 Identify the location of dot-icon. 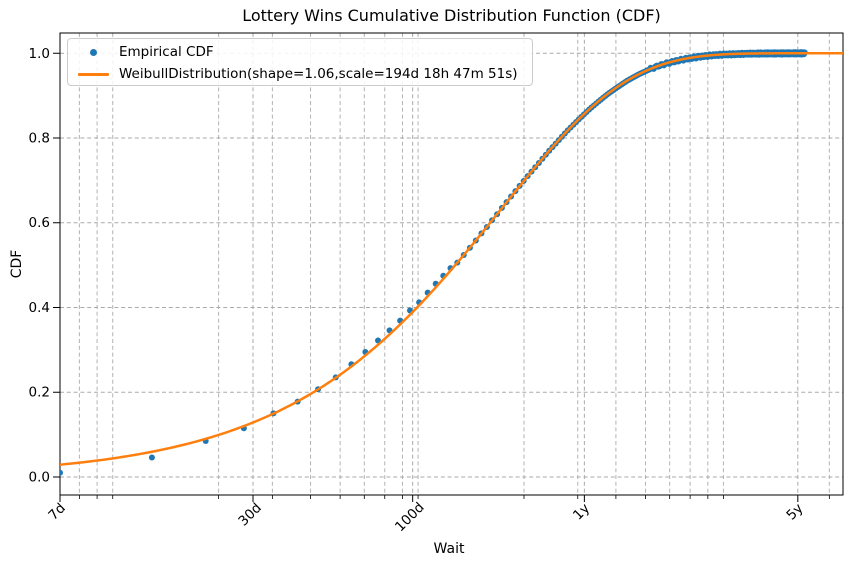
(93, 52).